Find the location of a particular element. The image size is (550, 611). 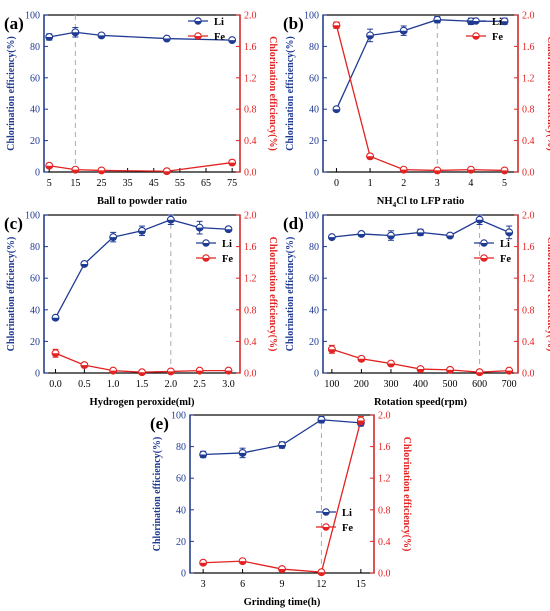

x-tick-label: 600 is located at coordinates (479, 384).